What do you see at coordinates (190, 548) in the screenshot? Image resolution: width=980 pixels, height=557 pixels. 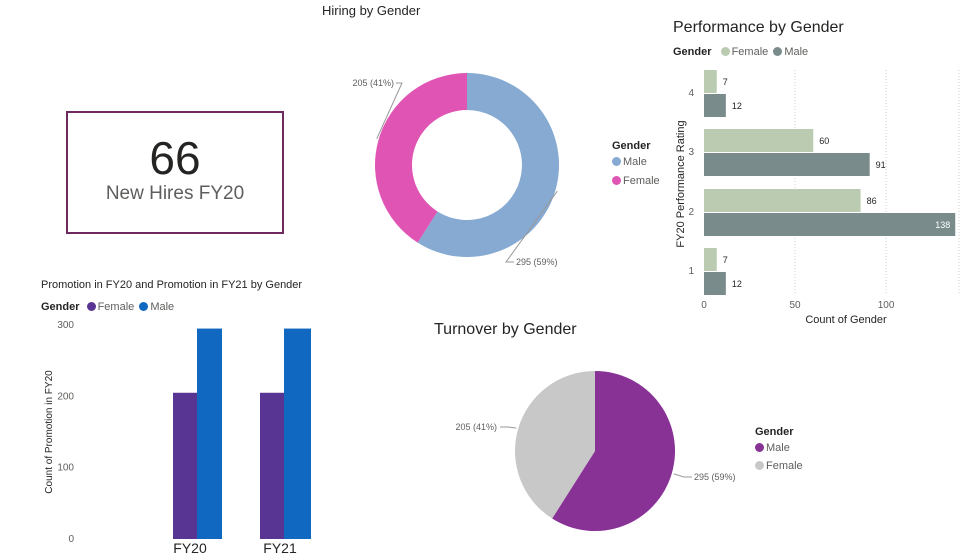 I see `promotion-x-tick-label: FY20` at bounding box center [190, 548].